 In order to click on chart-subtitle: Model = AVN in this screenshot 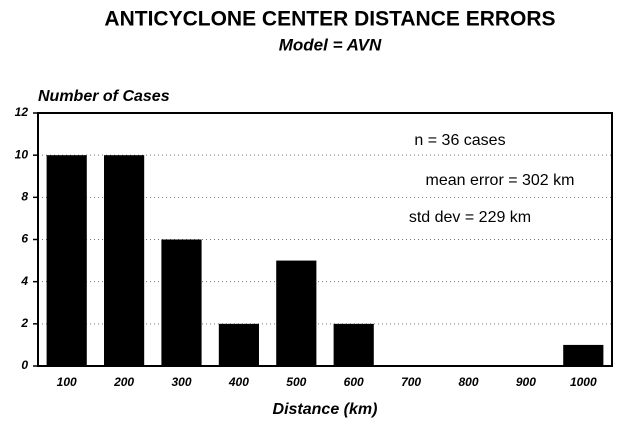, I will do `click(330, 44)`.